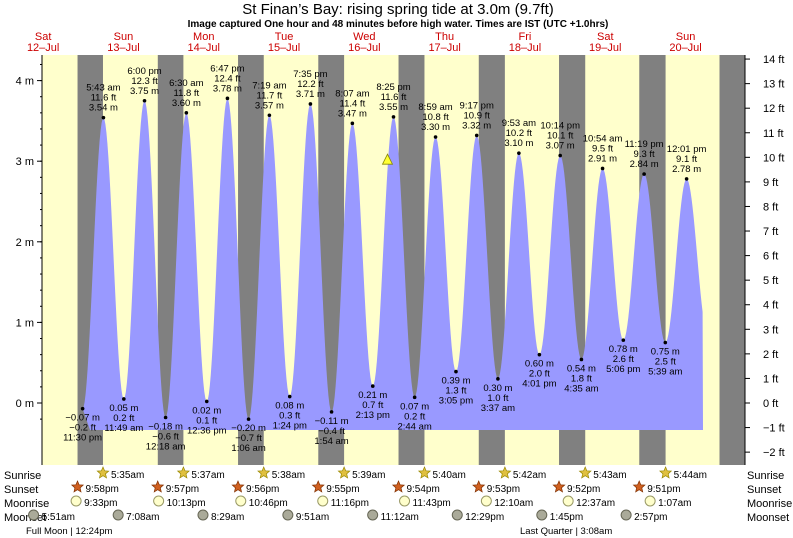 The width and height of the screenshot is (793, 538). Describe the element at coordinates (609, 475) in the screenshot. I see `sunrise-time: 5:43am` at that location.